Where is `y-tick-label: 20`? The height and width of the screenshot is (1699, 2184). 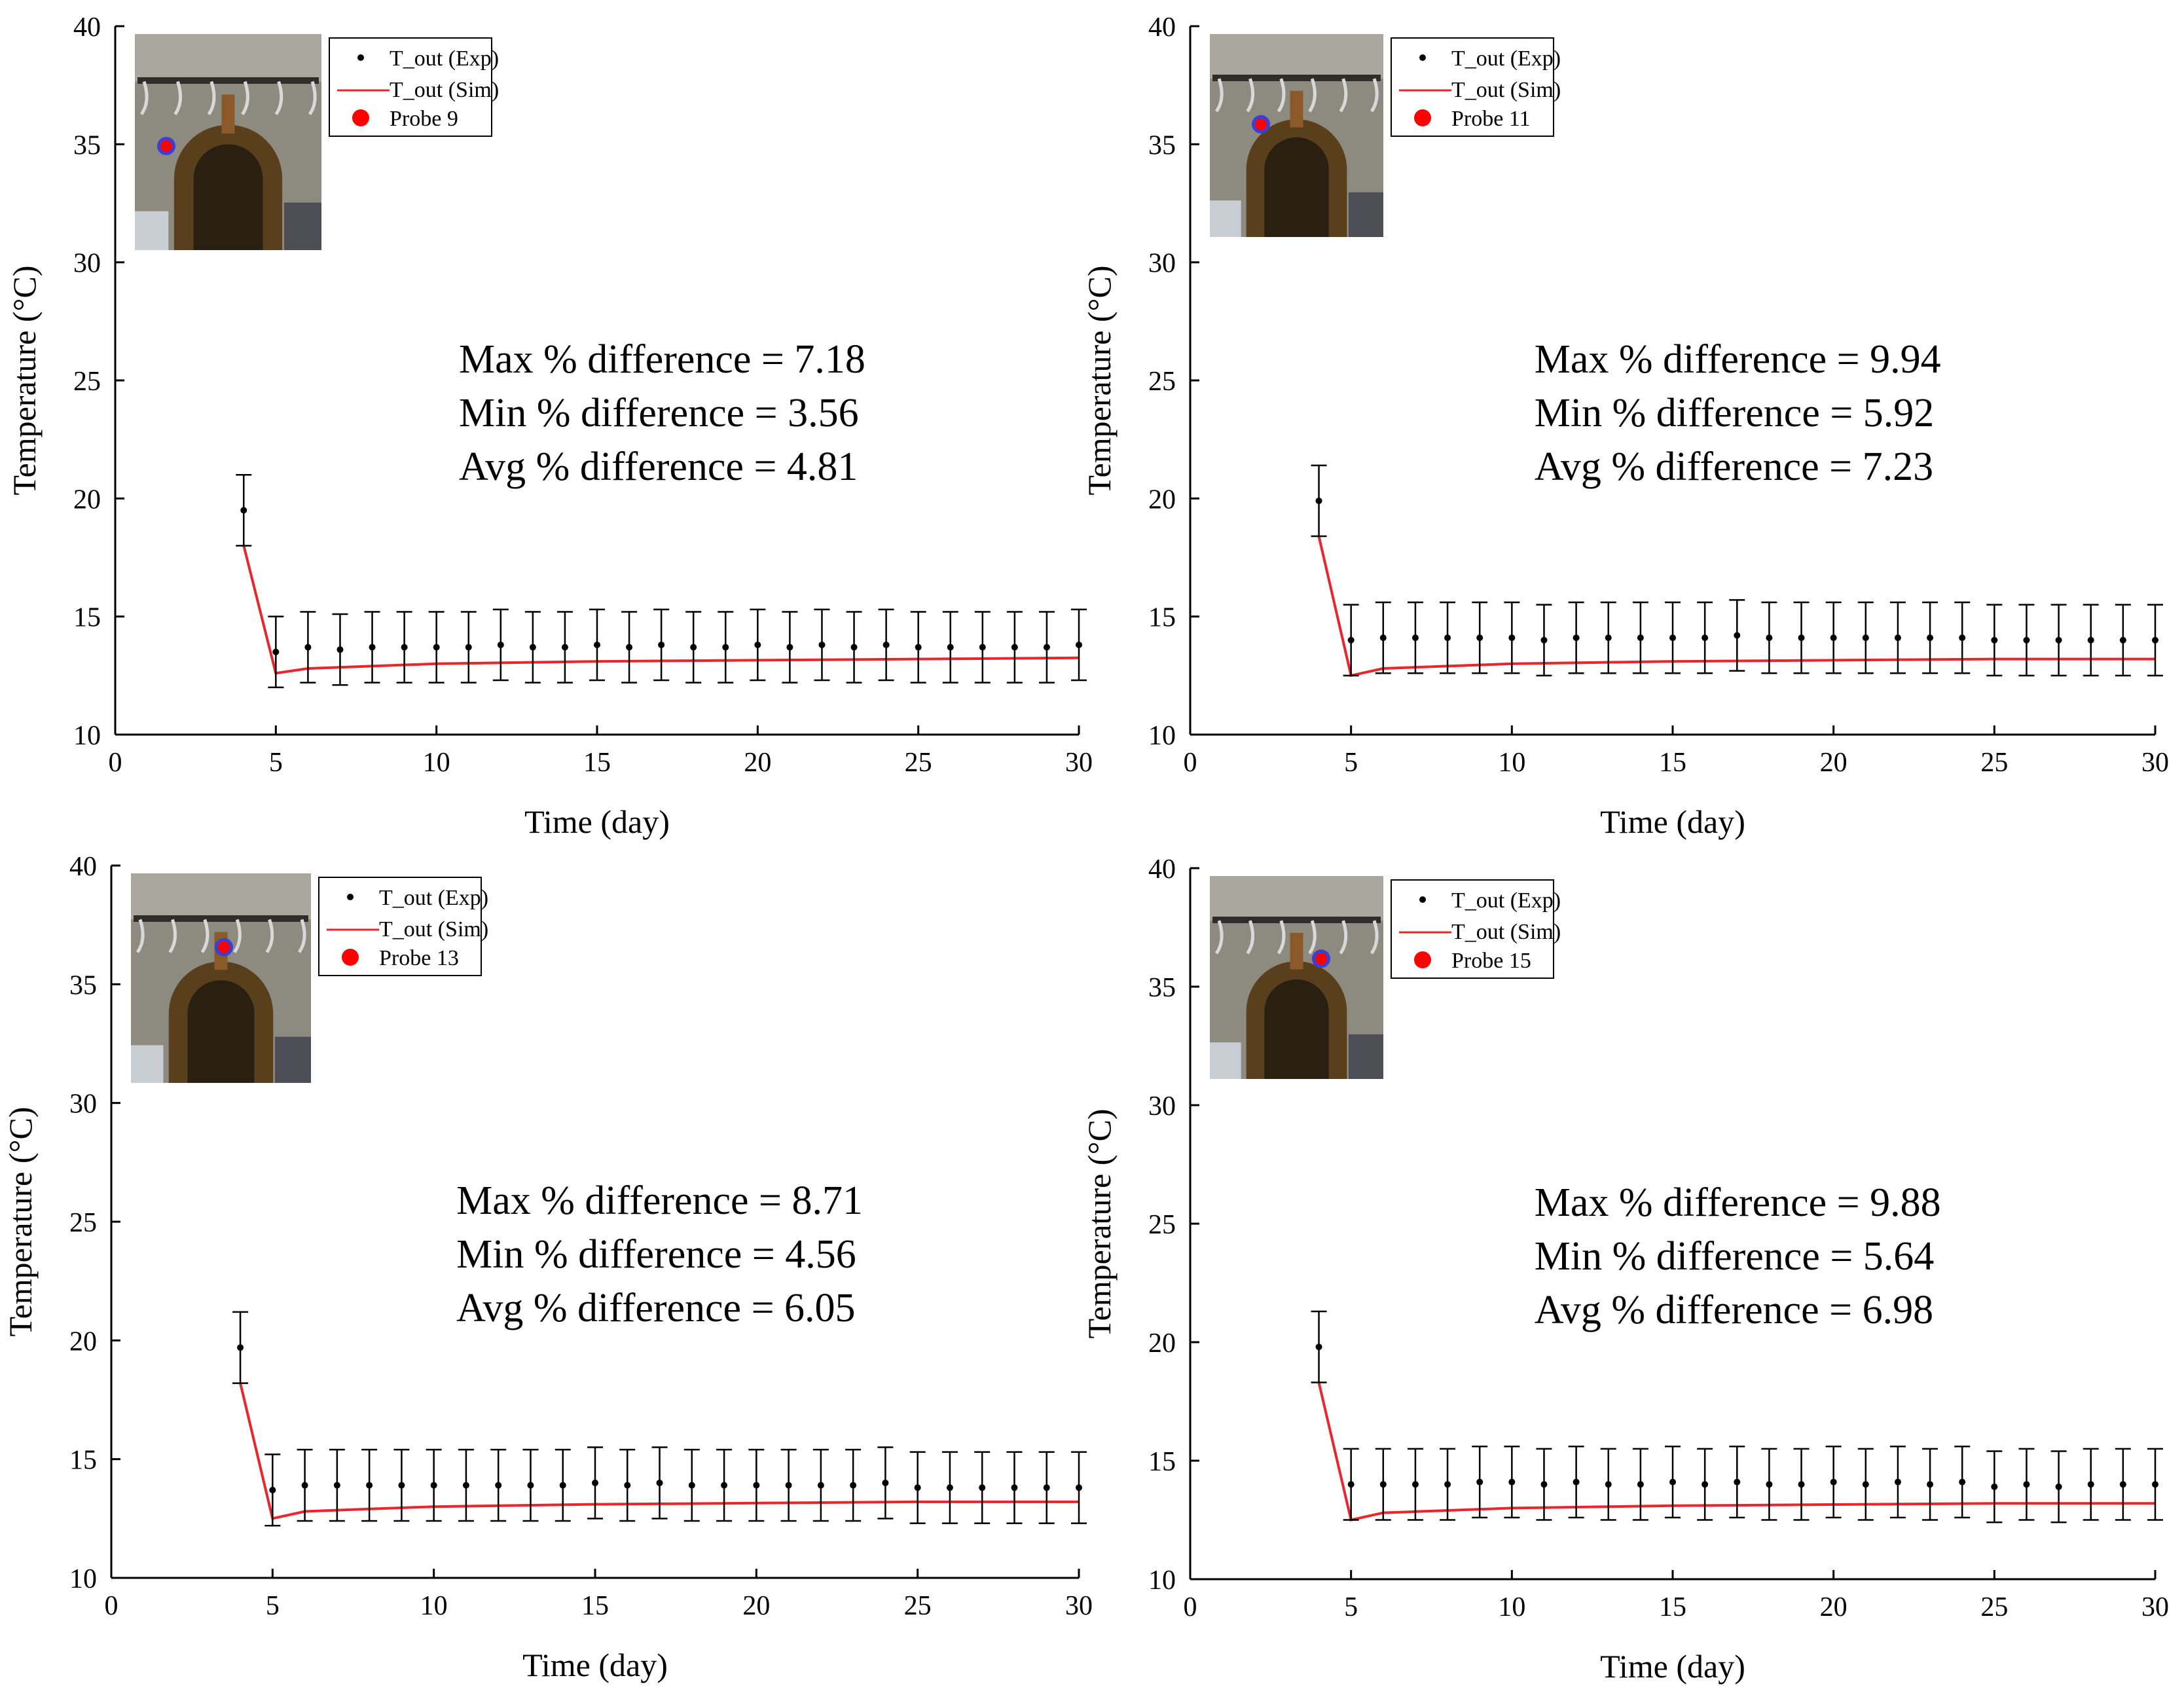
y-tick-label: 20 is located at coordinates (87, 499).